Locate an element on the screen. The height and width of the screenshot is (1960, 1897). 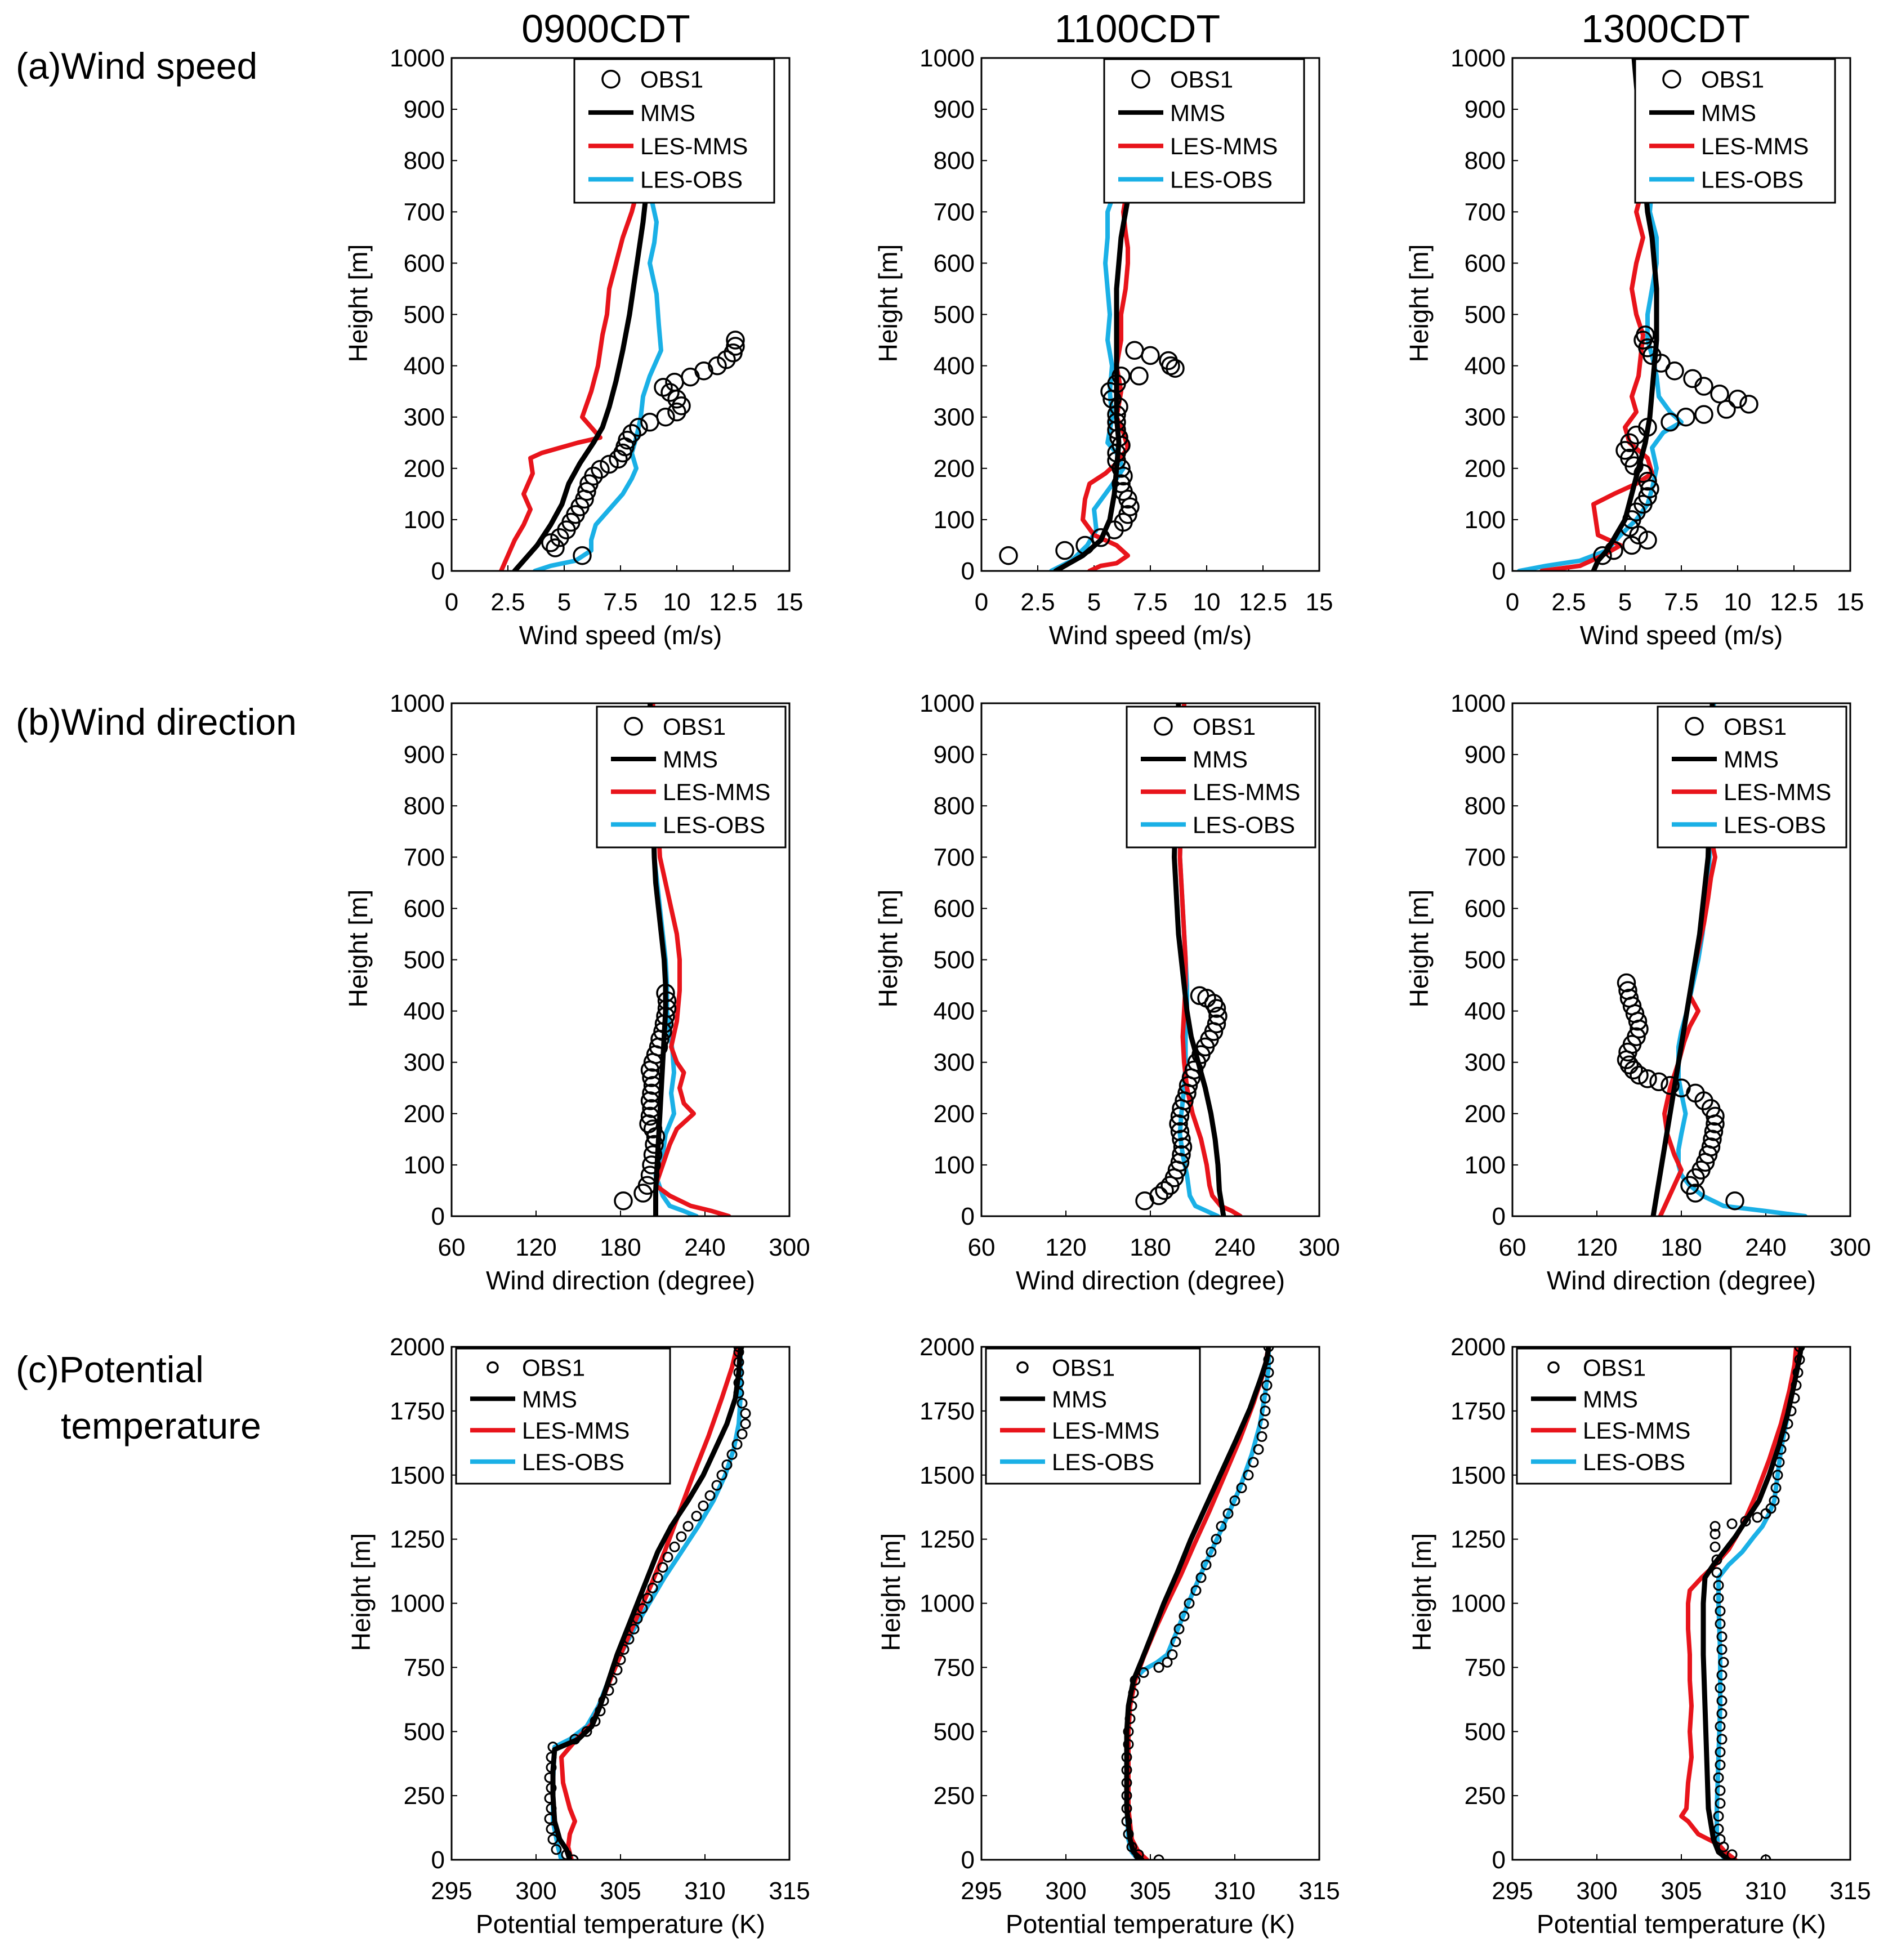
column-title: 1300CDT is located at coordinates (1666, 29).